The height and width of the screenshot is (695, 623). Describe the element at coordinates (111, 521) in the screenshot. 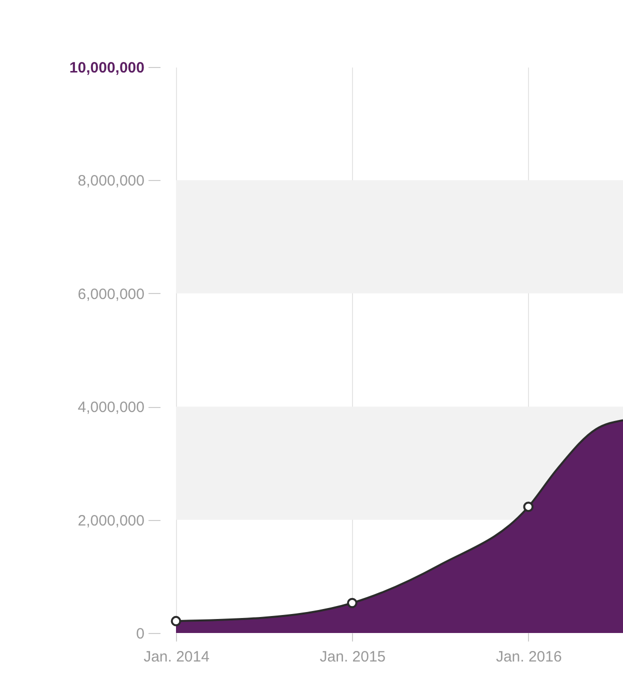

I see `y-tick-label: 2,000,000` at that location.